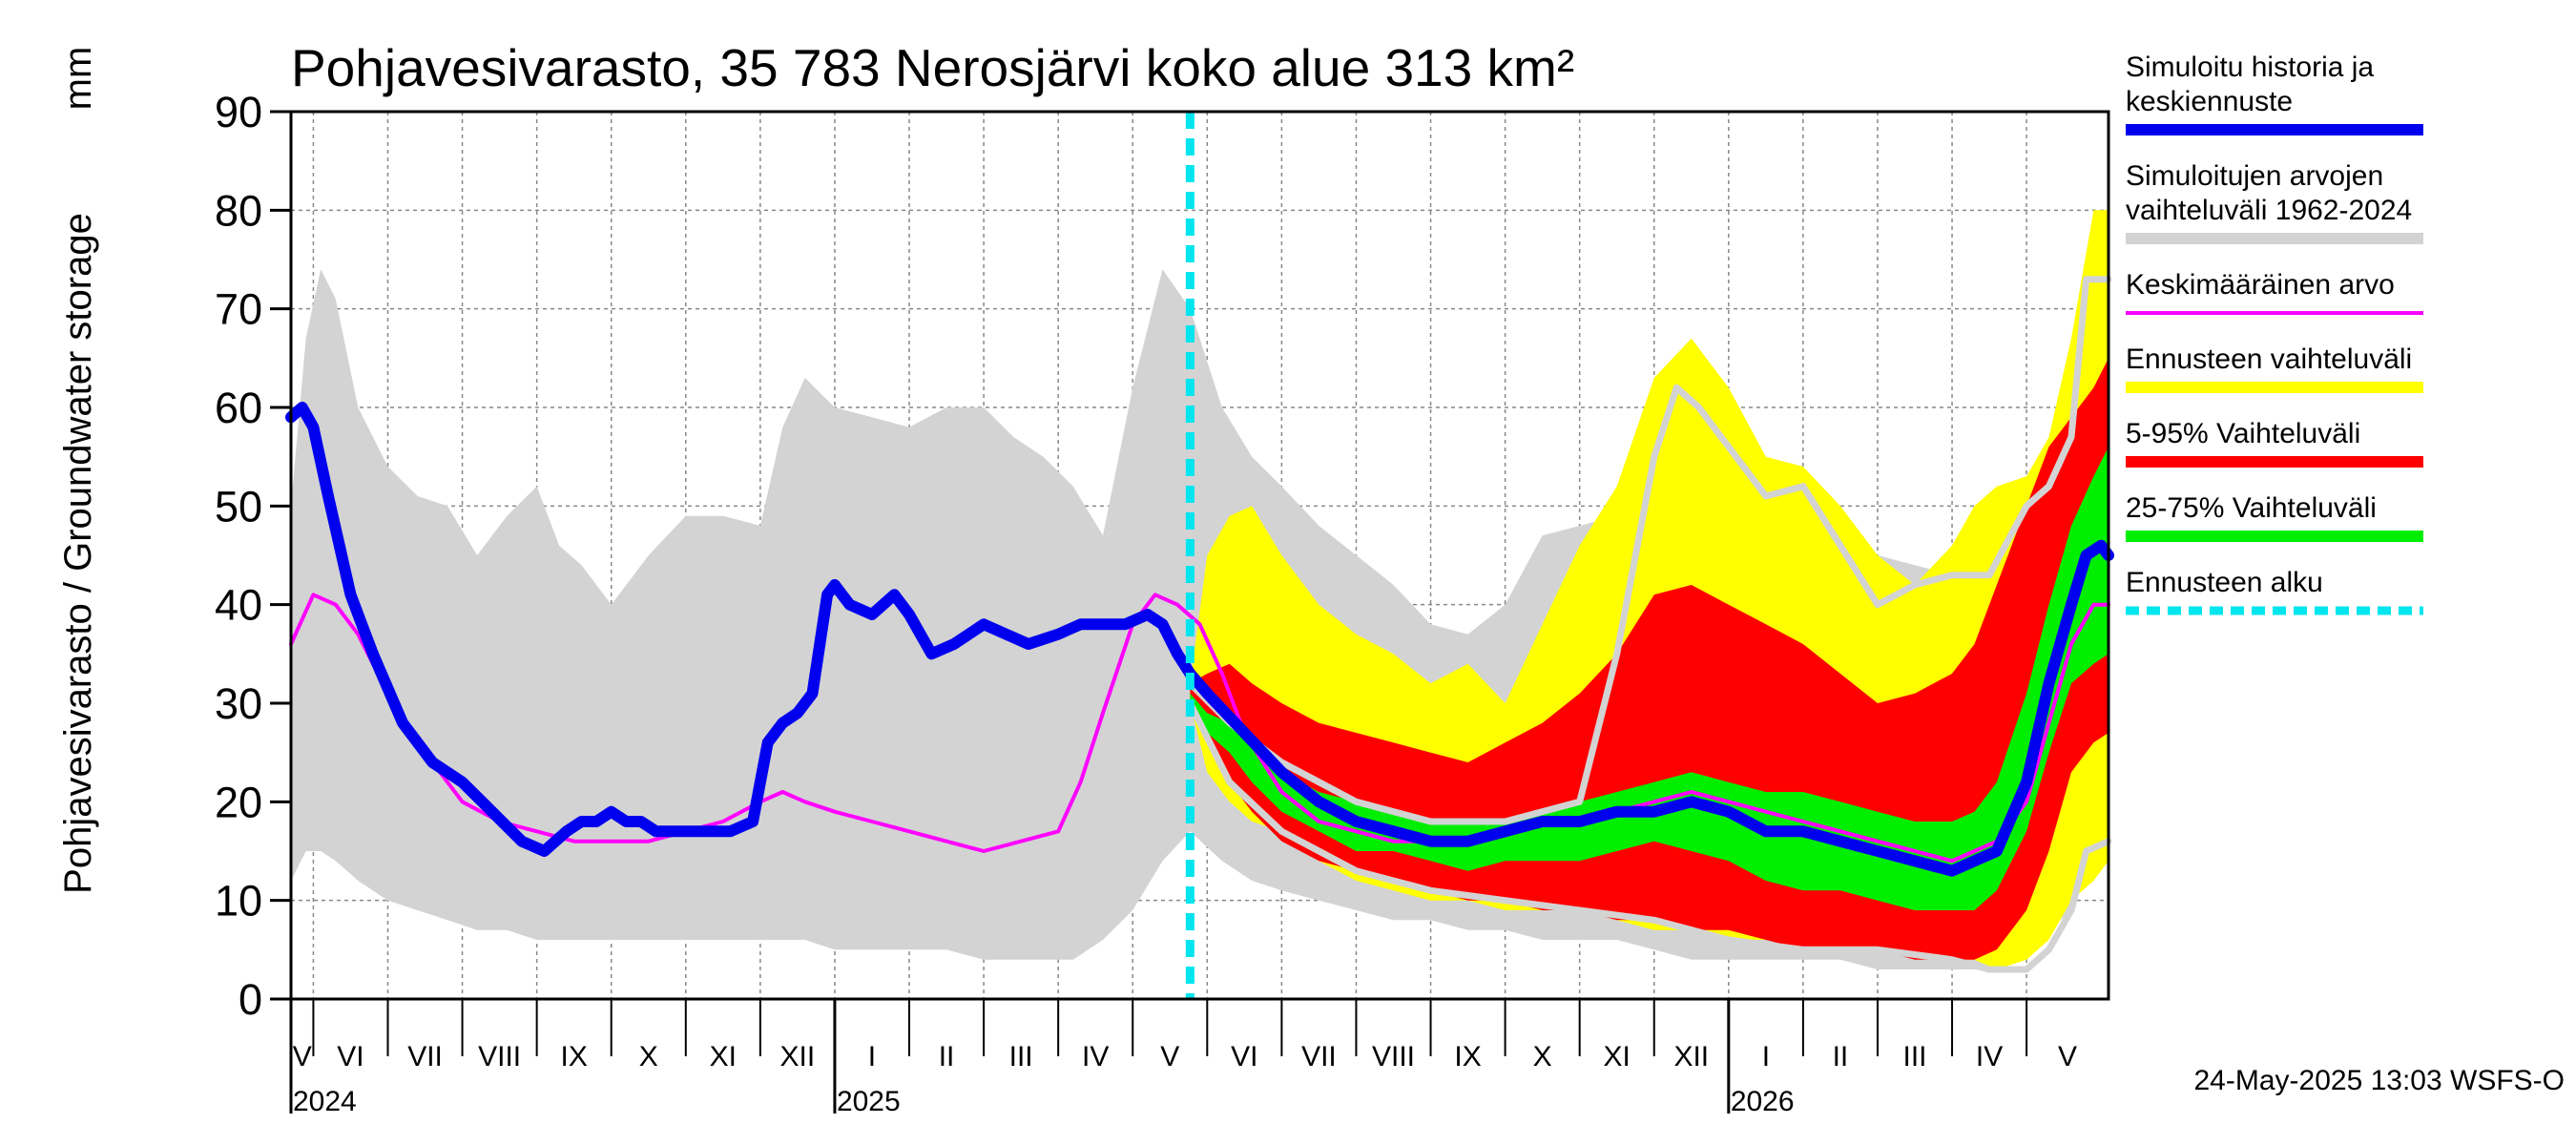  Describe the element at coordinates (2250, 67) in the screenshot. I see `legend-label: Simuloitu historia ja` at that location.